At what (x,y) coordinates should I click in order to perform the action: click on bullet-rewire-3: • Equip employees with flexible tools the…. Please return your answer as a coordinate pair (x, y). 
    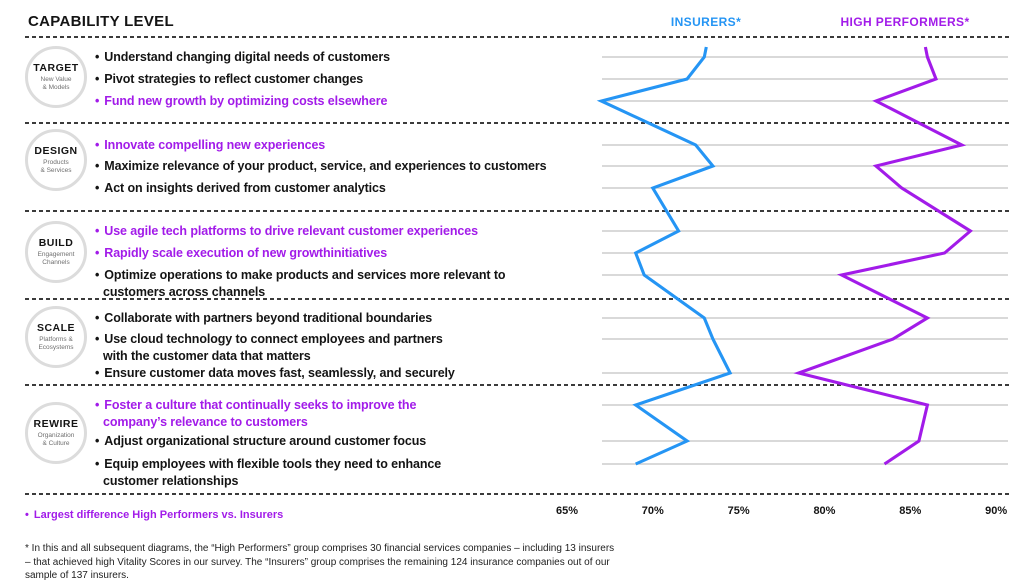
    Looking at the image, I should click on (268, 464).